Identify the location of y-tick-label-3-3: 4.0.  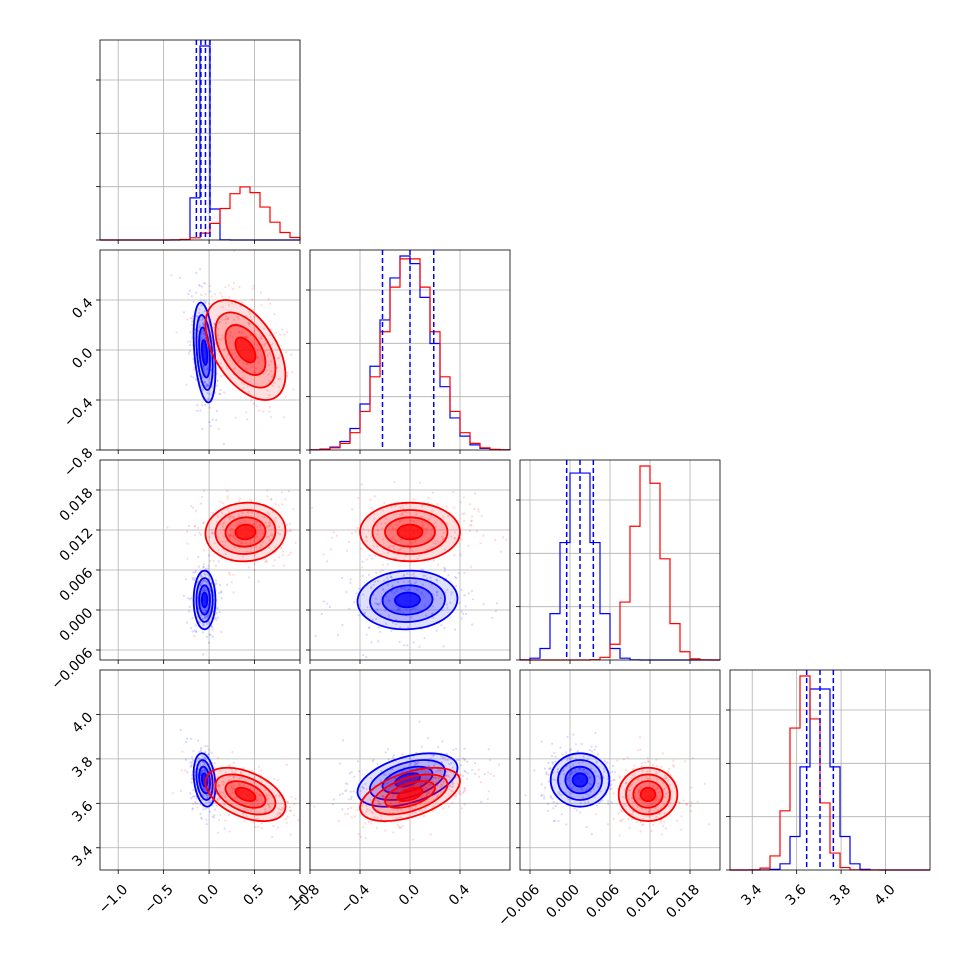
(82, 722).